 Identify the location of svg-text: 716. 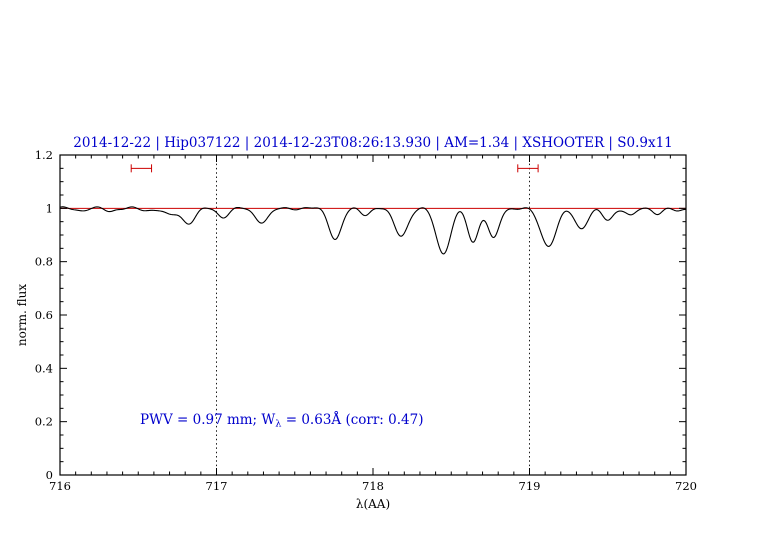
(60, 486).